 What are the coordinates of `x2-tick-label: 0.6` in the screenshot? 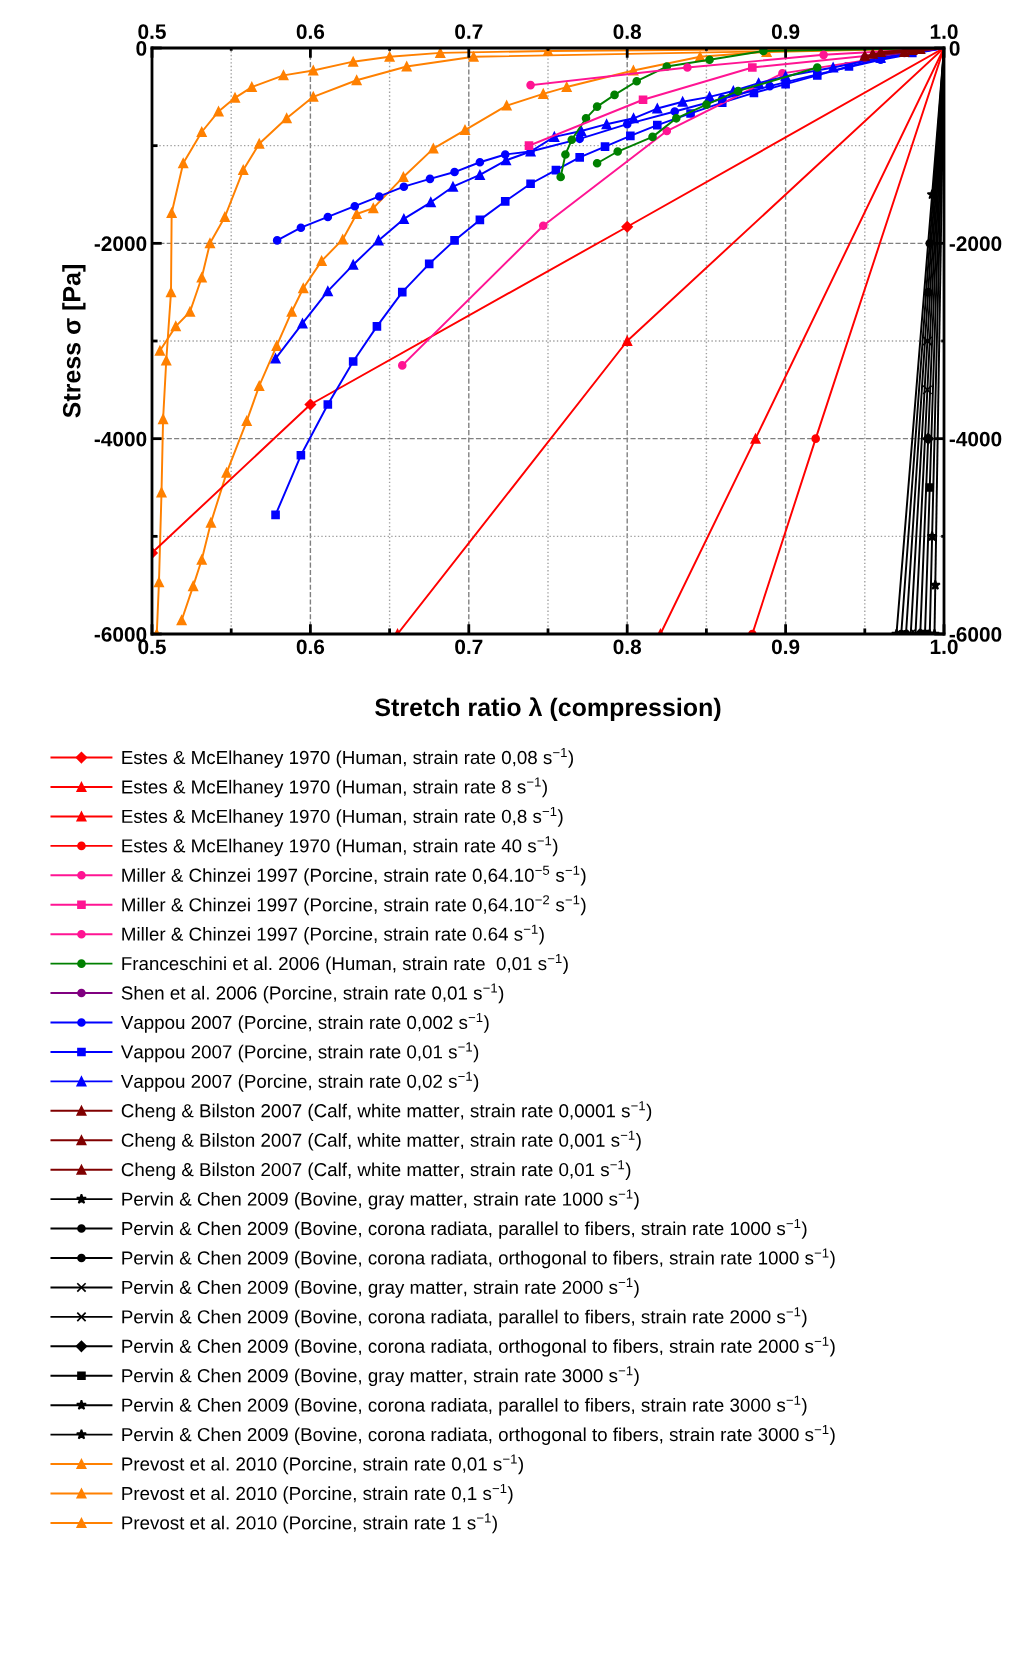 It's located at (310, 32).